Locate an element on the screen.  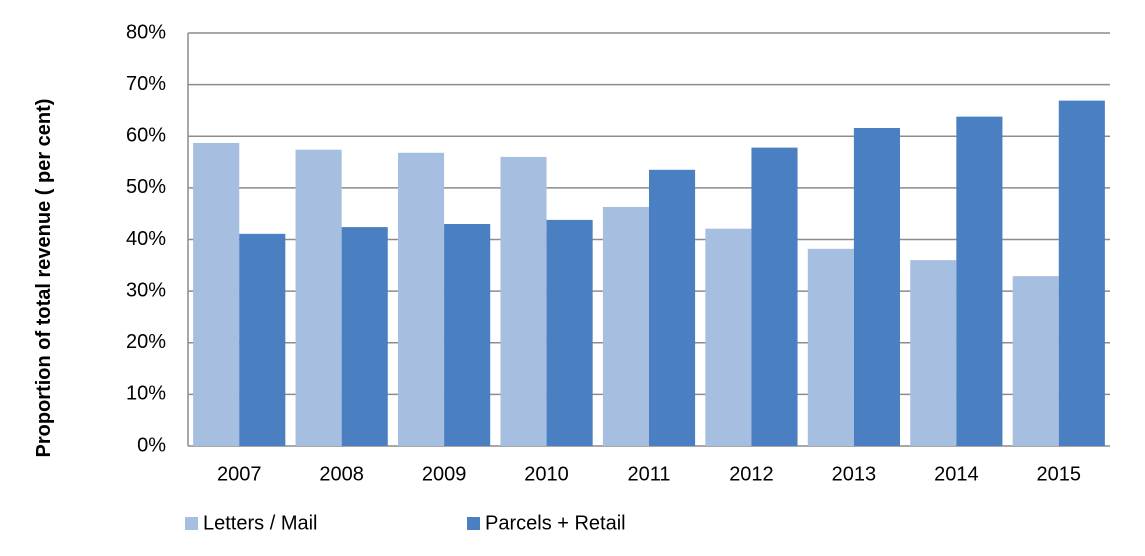
y-tick-label: 40% is located at coordinates (146, 239).